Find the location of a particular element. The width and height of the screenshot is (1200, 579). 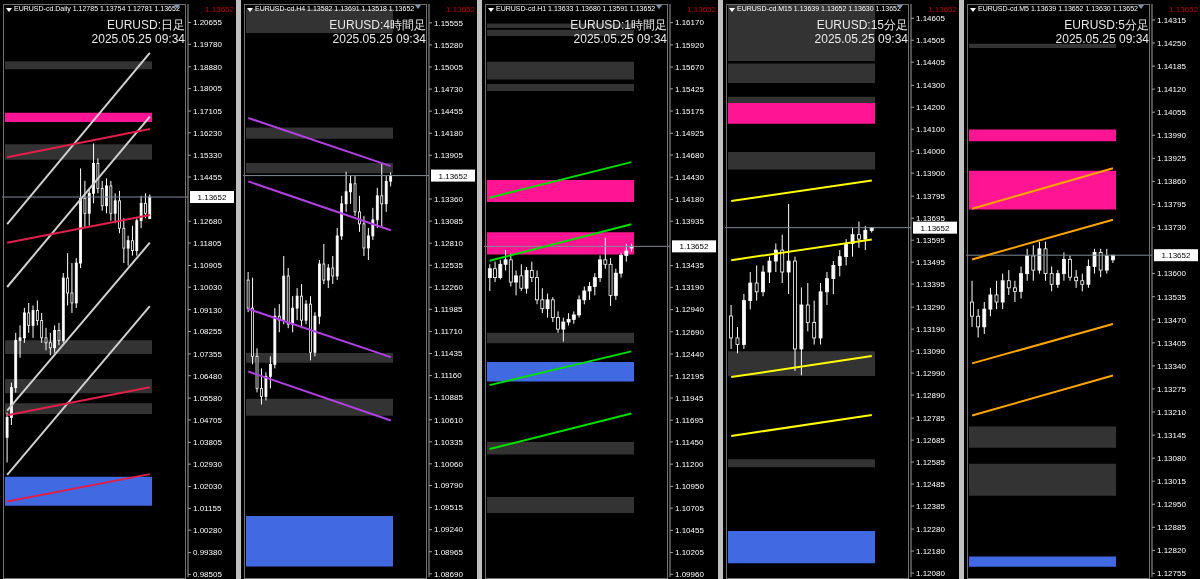

y-tick-label: 1.11450 is located at coordinates (689, 442).